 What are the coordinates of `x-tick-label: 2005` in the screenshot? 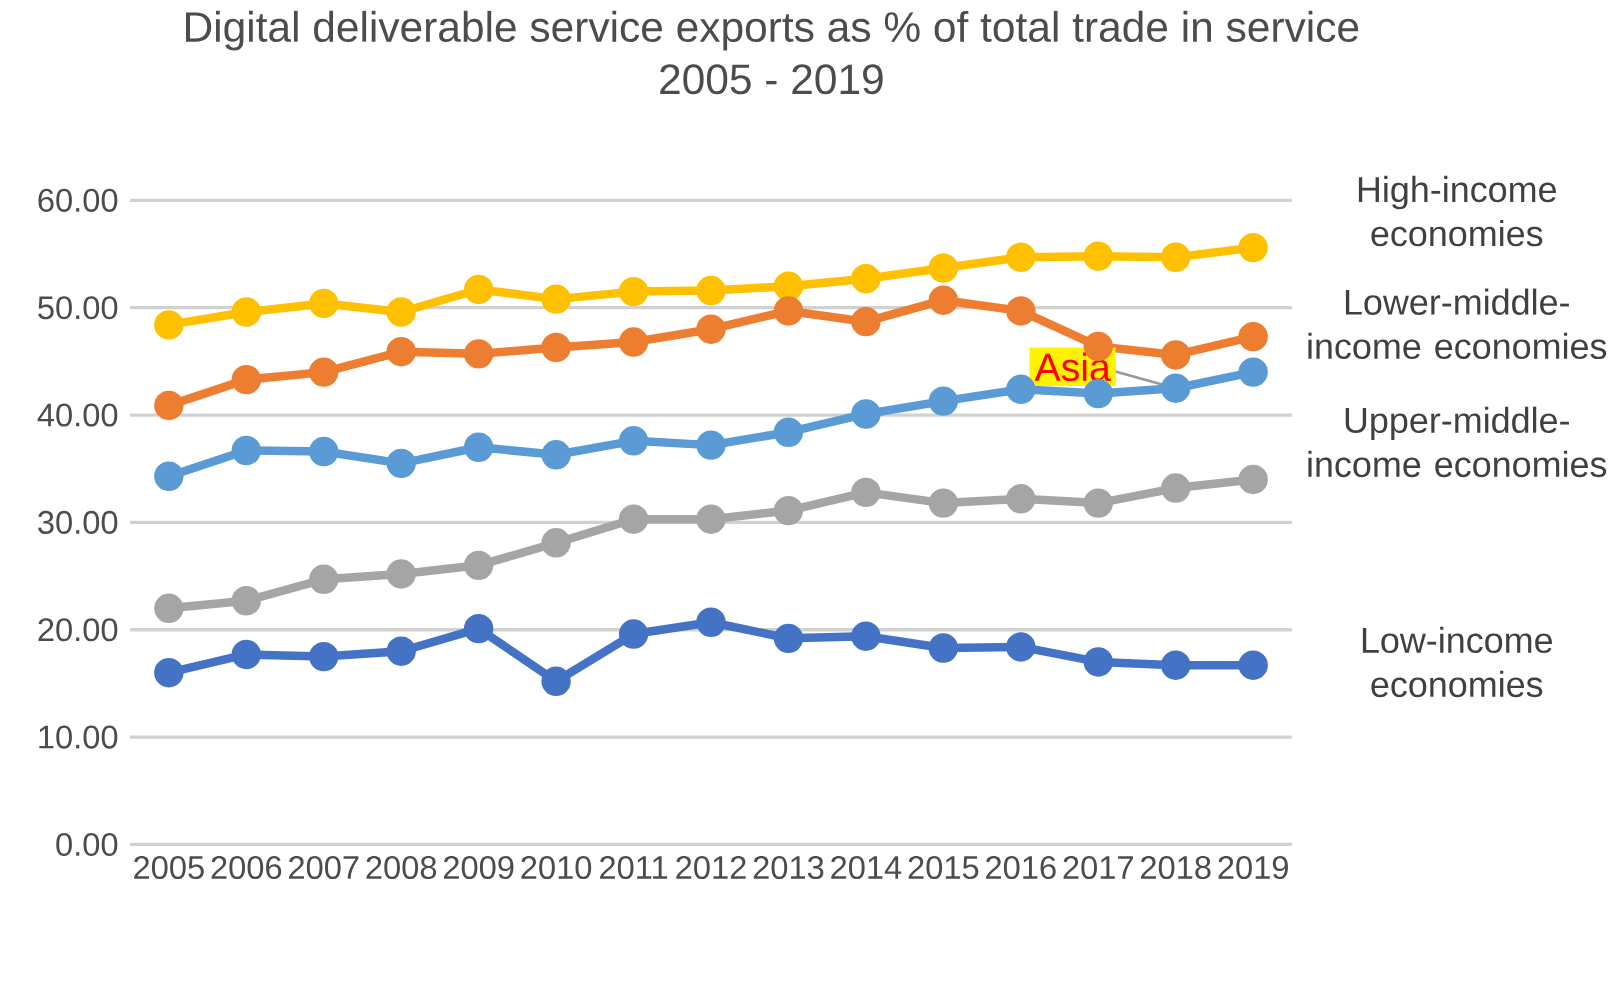 It's located at (169, 868).